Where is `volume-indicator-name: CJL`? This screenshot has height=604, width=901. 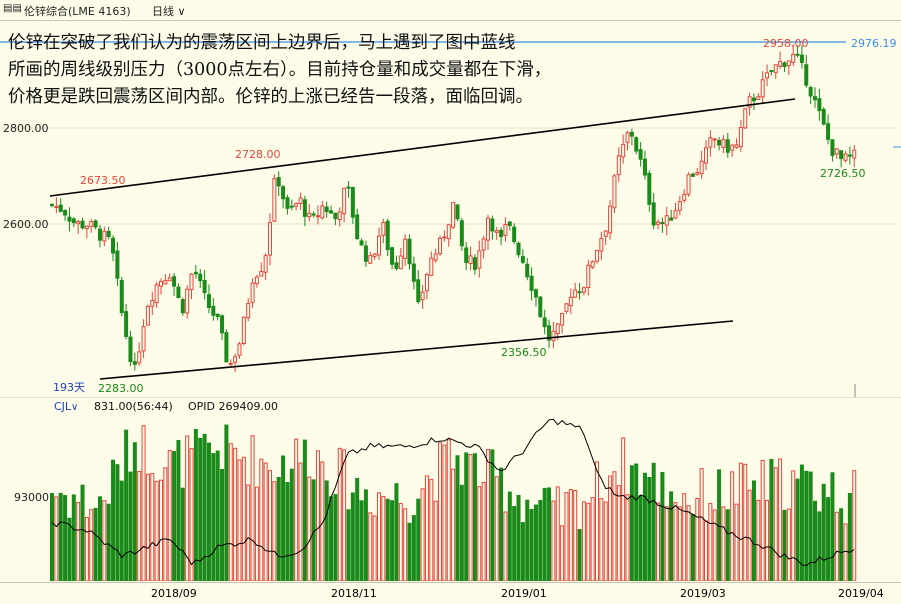
volume-indicator-name: CJL is located at coordinates (63, 406).